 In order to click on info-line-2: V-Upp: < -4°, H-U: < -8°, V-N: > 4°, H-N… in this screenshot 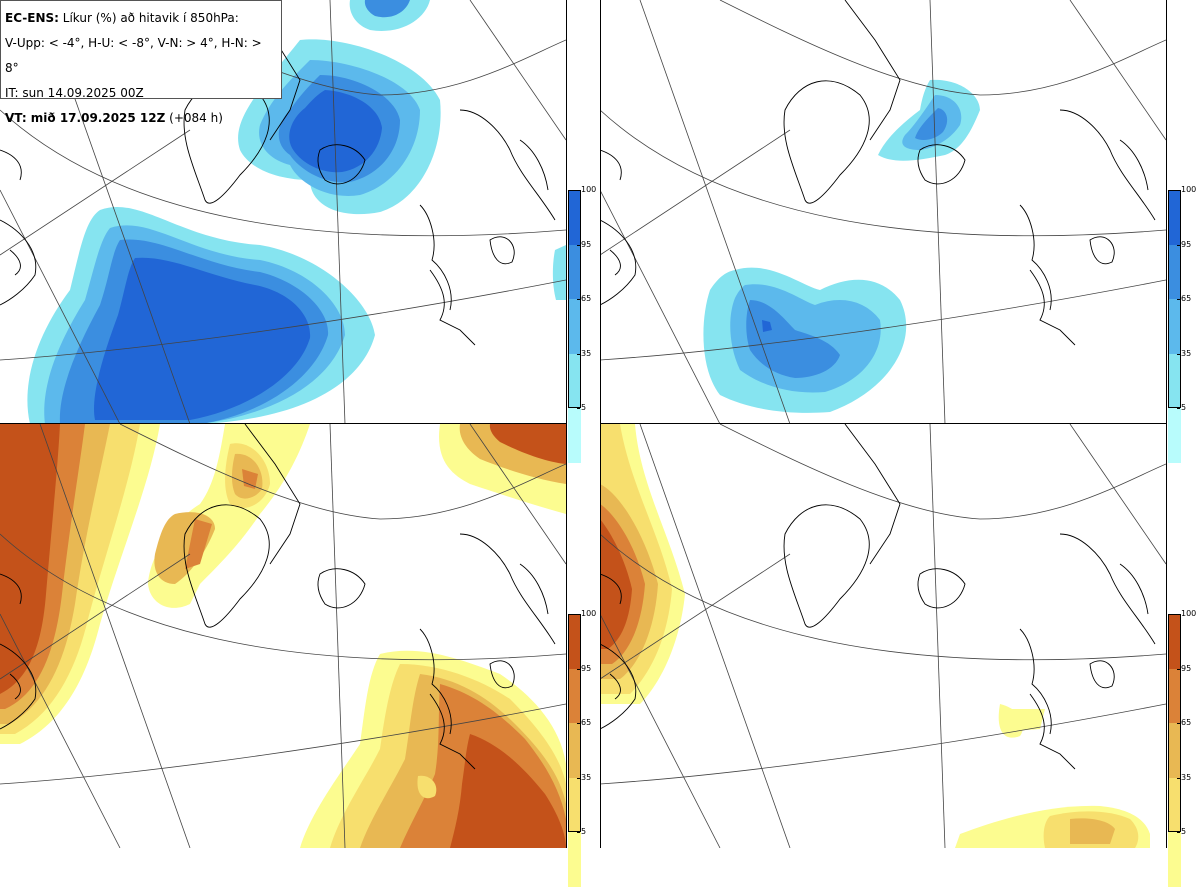, I will do `click(133, 55)`.